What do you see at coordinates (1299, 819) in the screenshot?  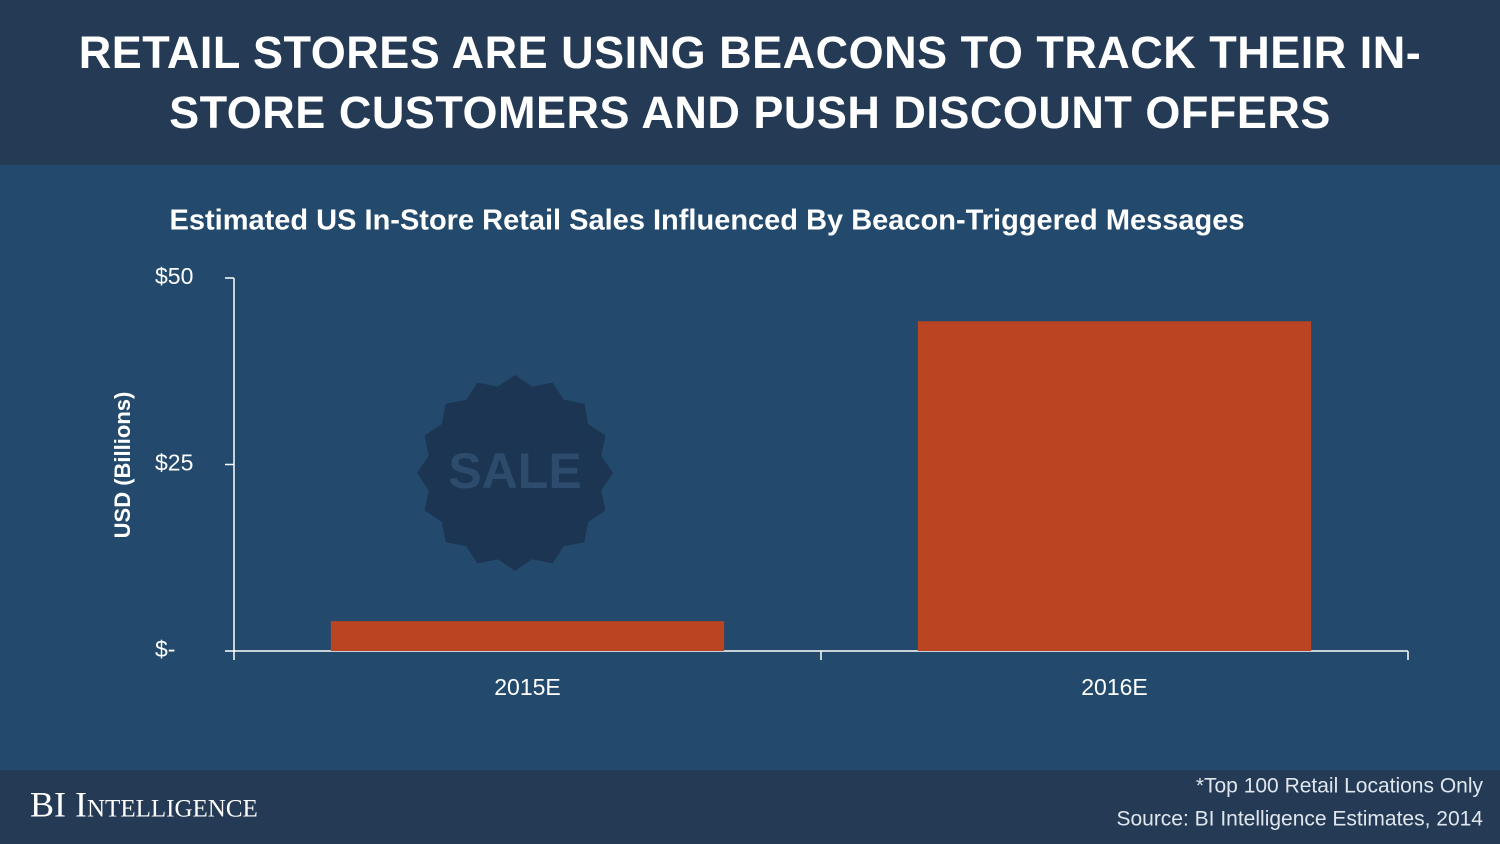 I see `source: Source: BI Intelligence Estimates, 2014` at bounding box center [1299, 819].